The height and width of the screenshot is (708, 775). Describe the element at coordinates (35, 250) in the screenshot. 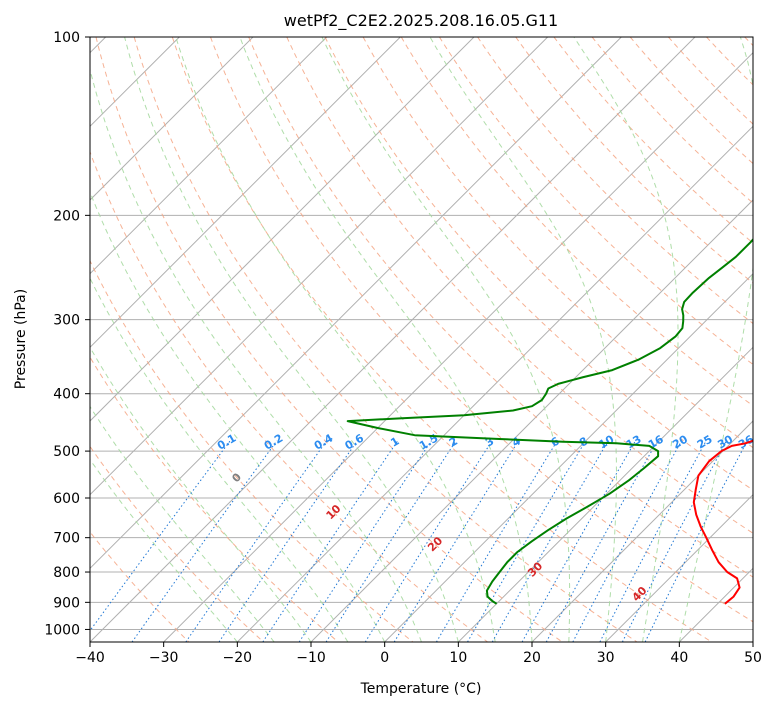

I see `dry-adiabat-label: -10` at that location.